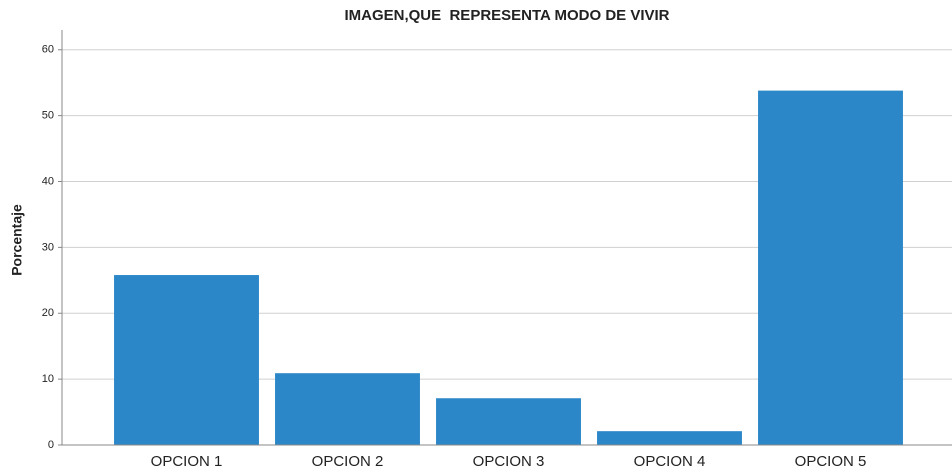  What do you see at coordinates (348, 461) in the screenshot?
I see `x-tick-label: OPCION 2` at bounding box center [348, 461].